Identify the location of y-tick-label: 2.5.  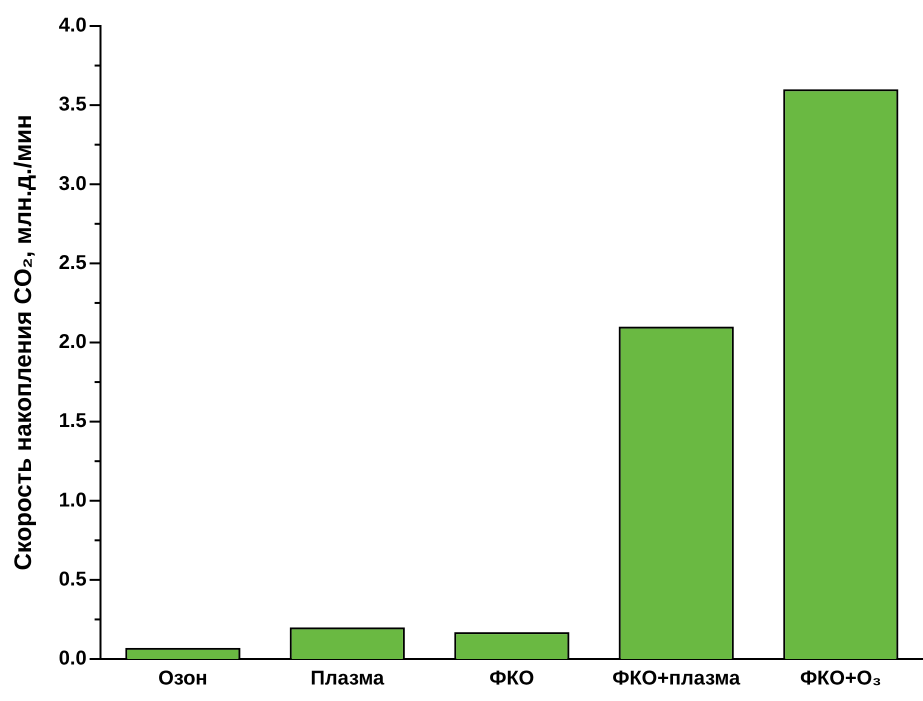
(72, 263).